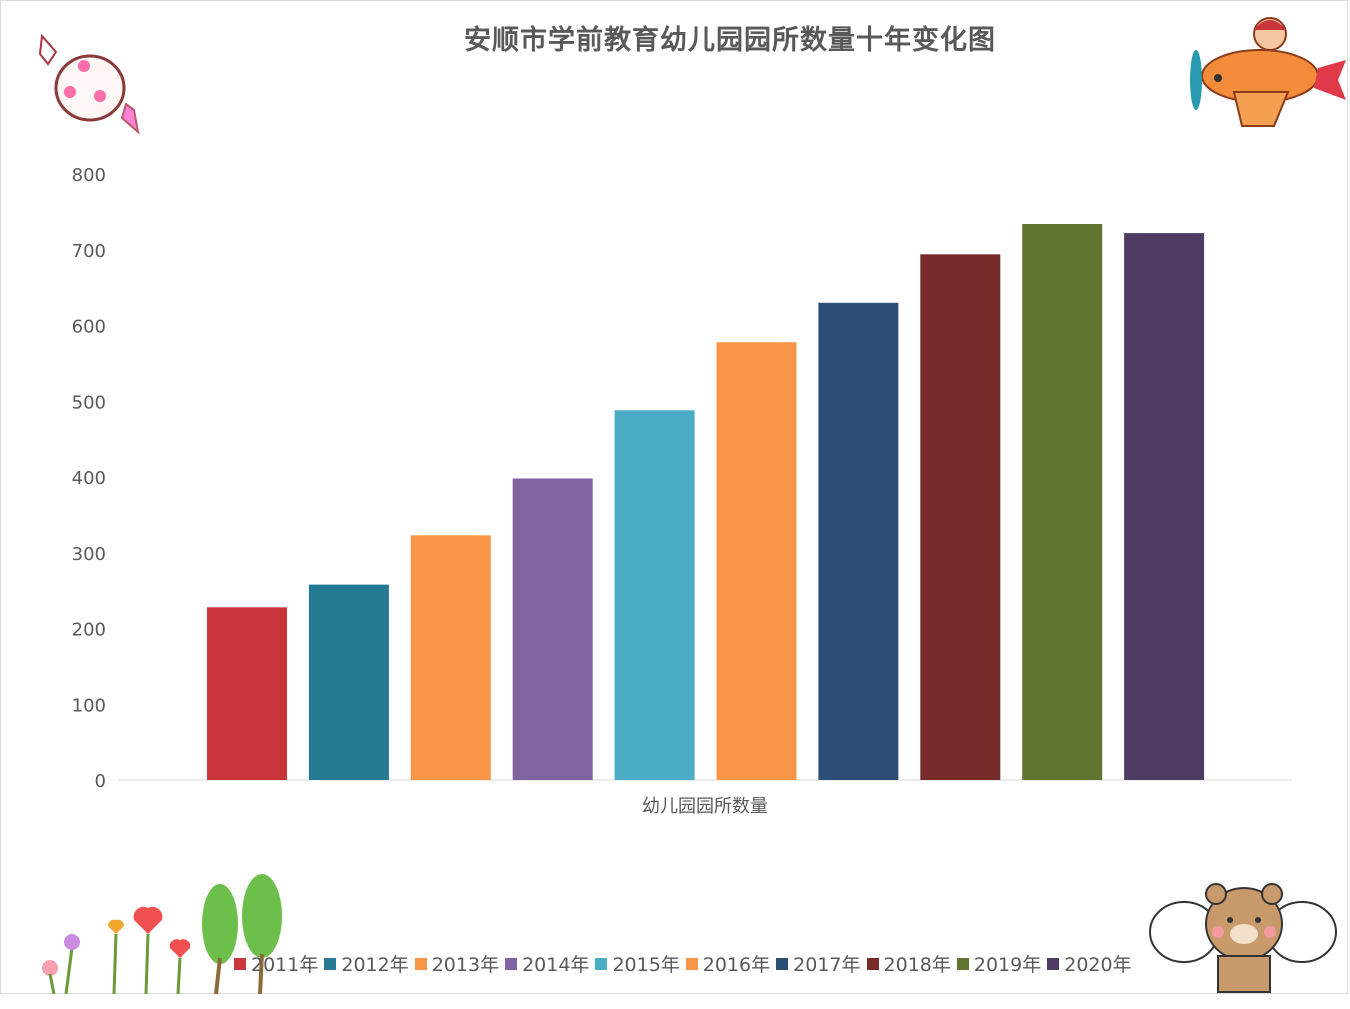  What do you see at coordinates (89, 251) in the screenshot?
I see `y-tick-label: 700` at bounding box center [89, 251].